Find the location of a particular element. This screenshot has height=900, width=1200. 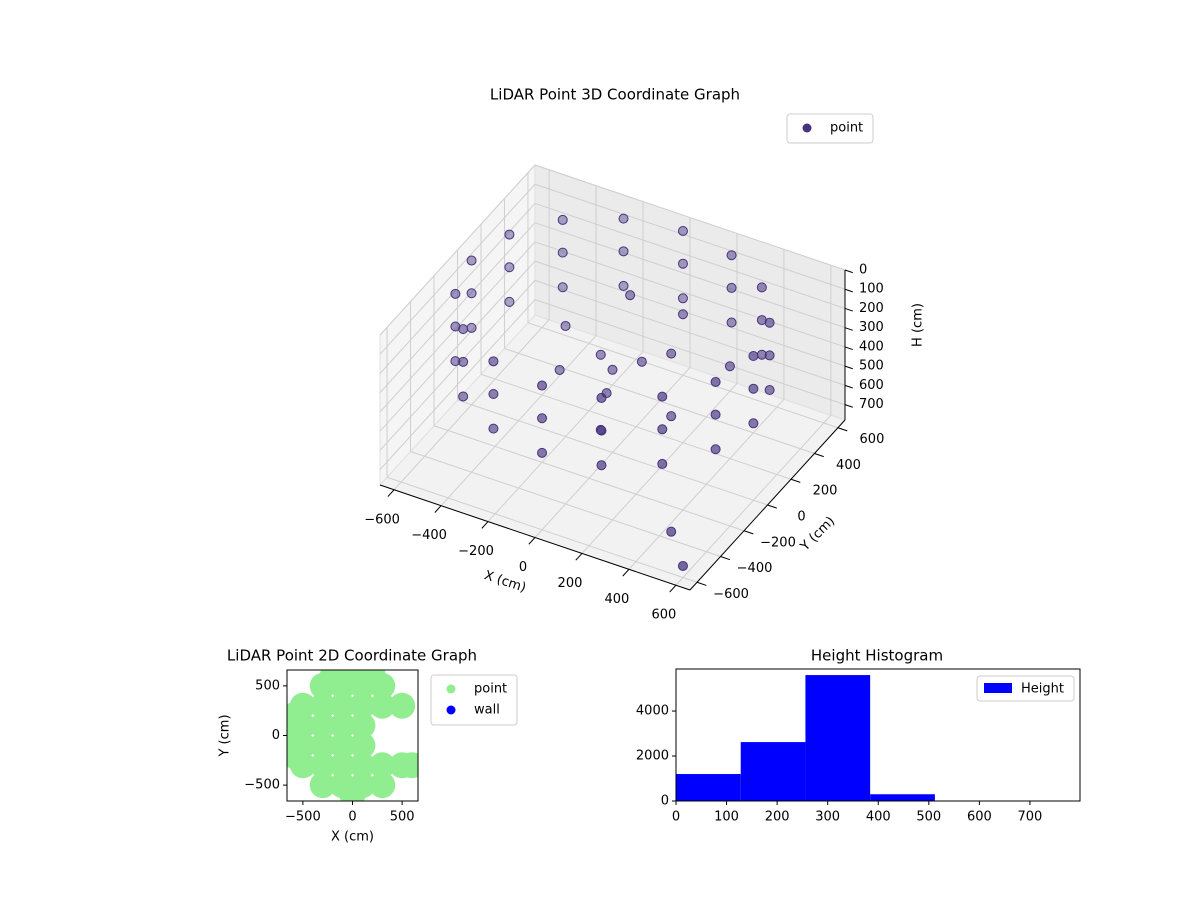

chart-title: LiDAR Point 2D Coordinate Graph is located at coordinates (352, 656).